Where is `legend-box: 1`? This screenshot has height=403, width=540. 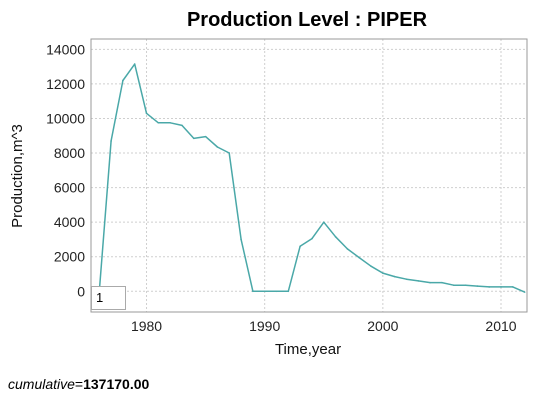
legend-box: 1 is located at coordinates (108, 298).